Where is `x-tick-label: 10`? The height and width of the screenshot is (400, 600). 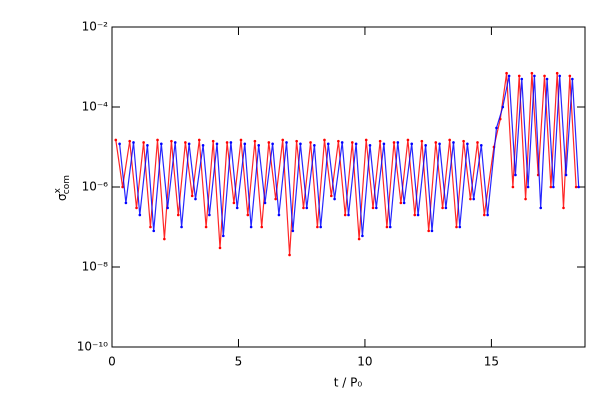
x-tick-label: 10 is located at coordinates (364, 362).